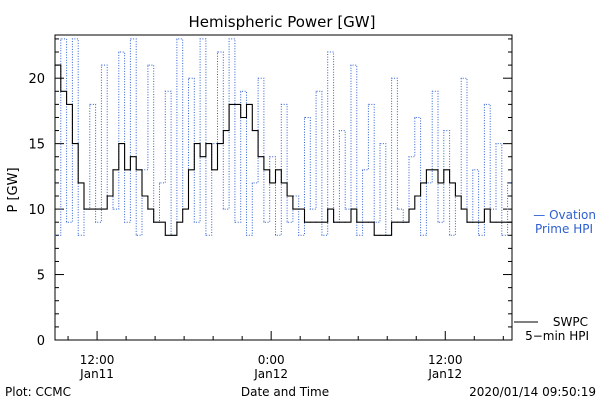 Image resolution: width=600 pixels, height=400 pixels. Describe the element at coordinates (36, 145) in the screenshot. I see `y-tick-label: 15` at that location.